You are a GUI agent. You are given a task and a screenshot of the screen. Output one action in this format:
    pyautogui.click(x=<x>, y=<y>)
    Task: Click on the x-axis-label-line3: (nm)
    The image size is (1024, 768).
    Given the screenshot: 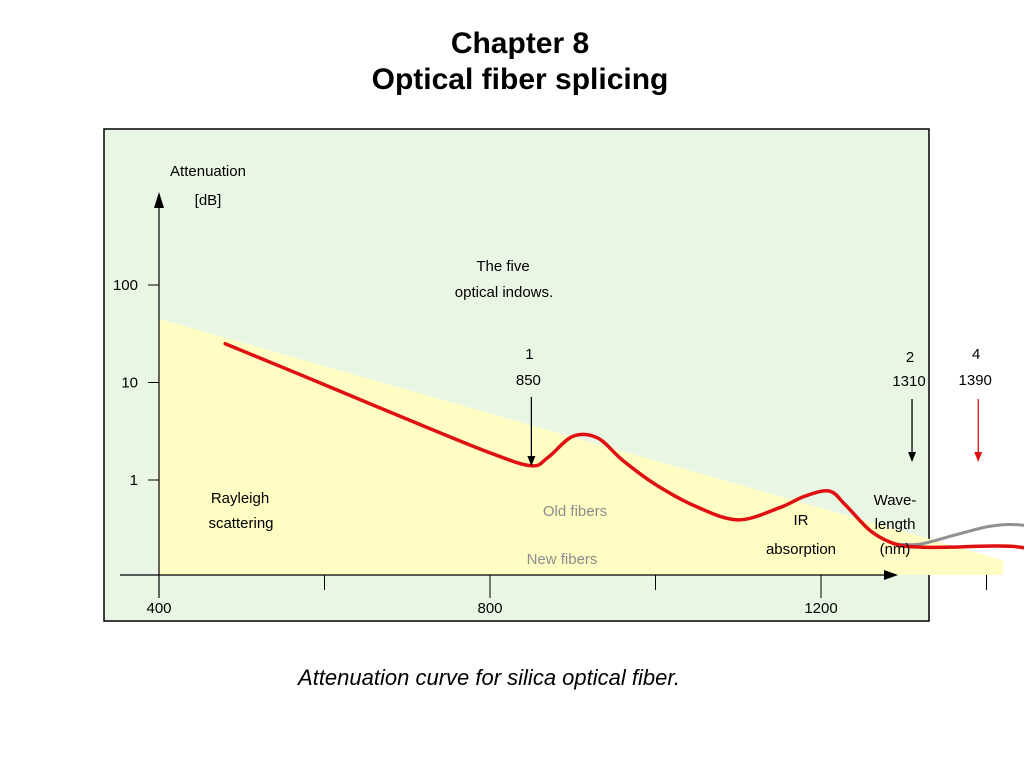 What is the action you would take?
    pyautogui.click(x=895, y=549)
    